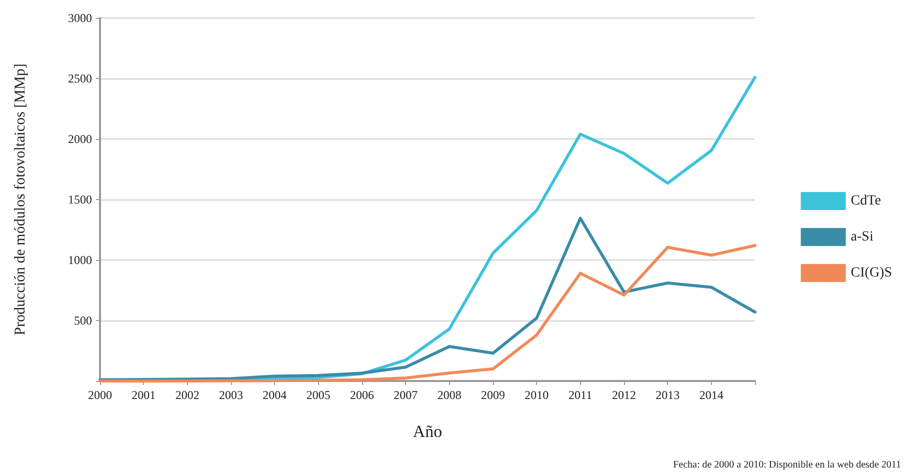 This screenshot has width=907, height=474. I want to click on legend-label: a-Si, so click(862, 237).